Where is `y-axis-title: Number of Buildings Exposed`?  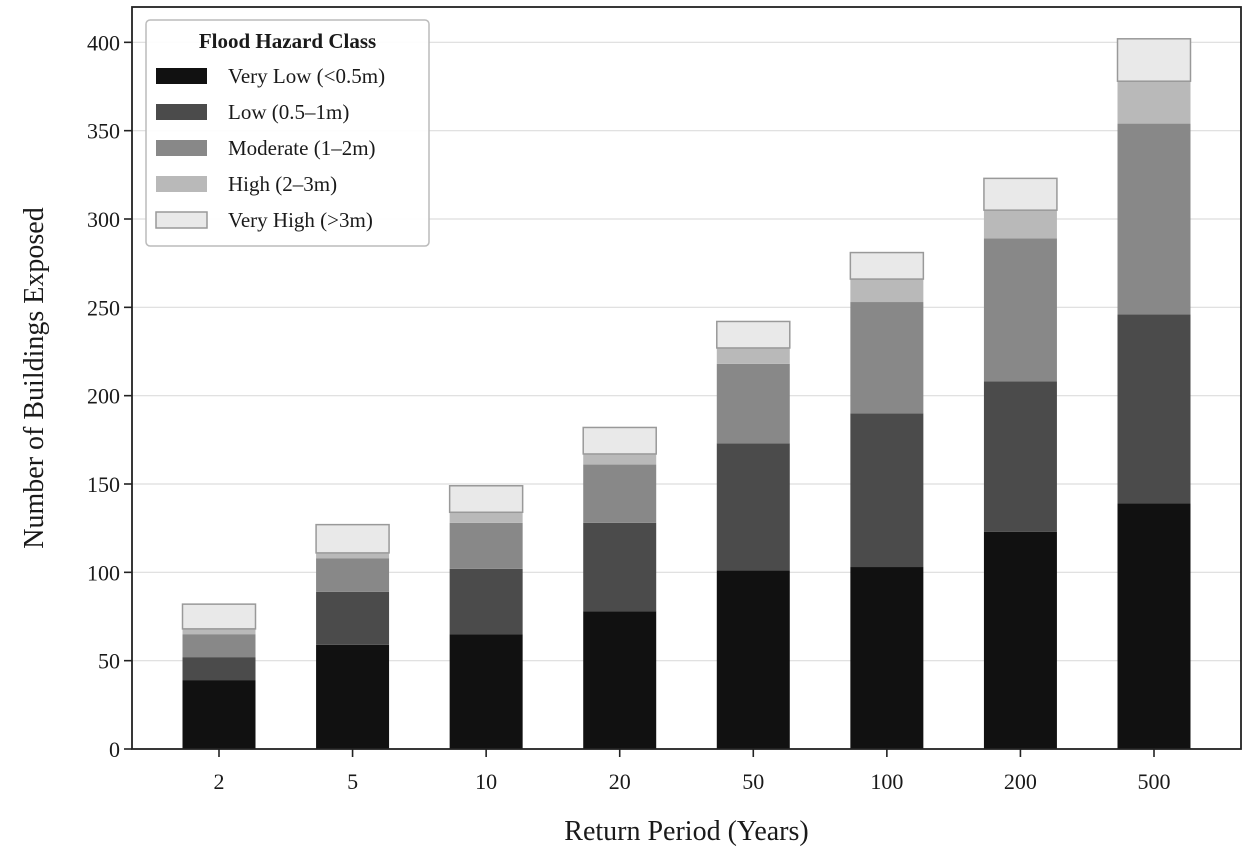
y-axis-title: Number of Buildings Exposed is located at coordinates (34, 377).